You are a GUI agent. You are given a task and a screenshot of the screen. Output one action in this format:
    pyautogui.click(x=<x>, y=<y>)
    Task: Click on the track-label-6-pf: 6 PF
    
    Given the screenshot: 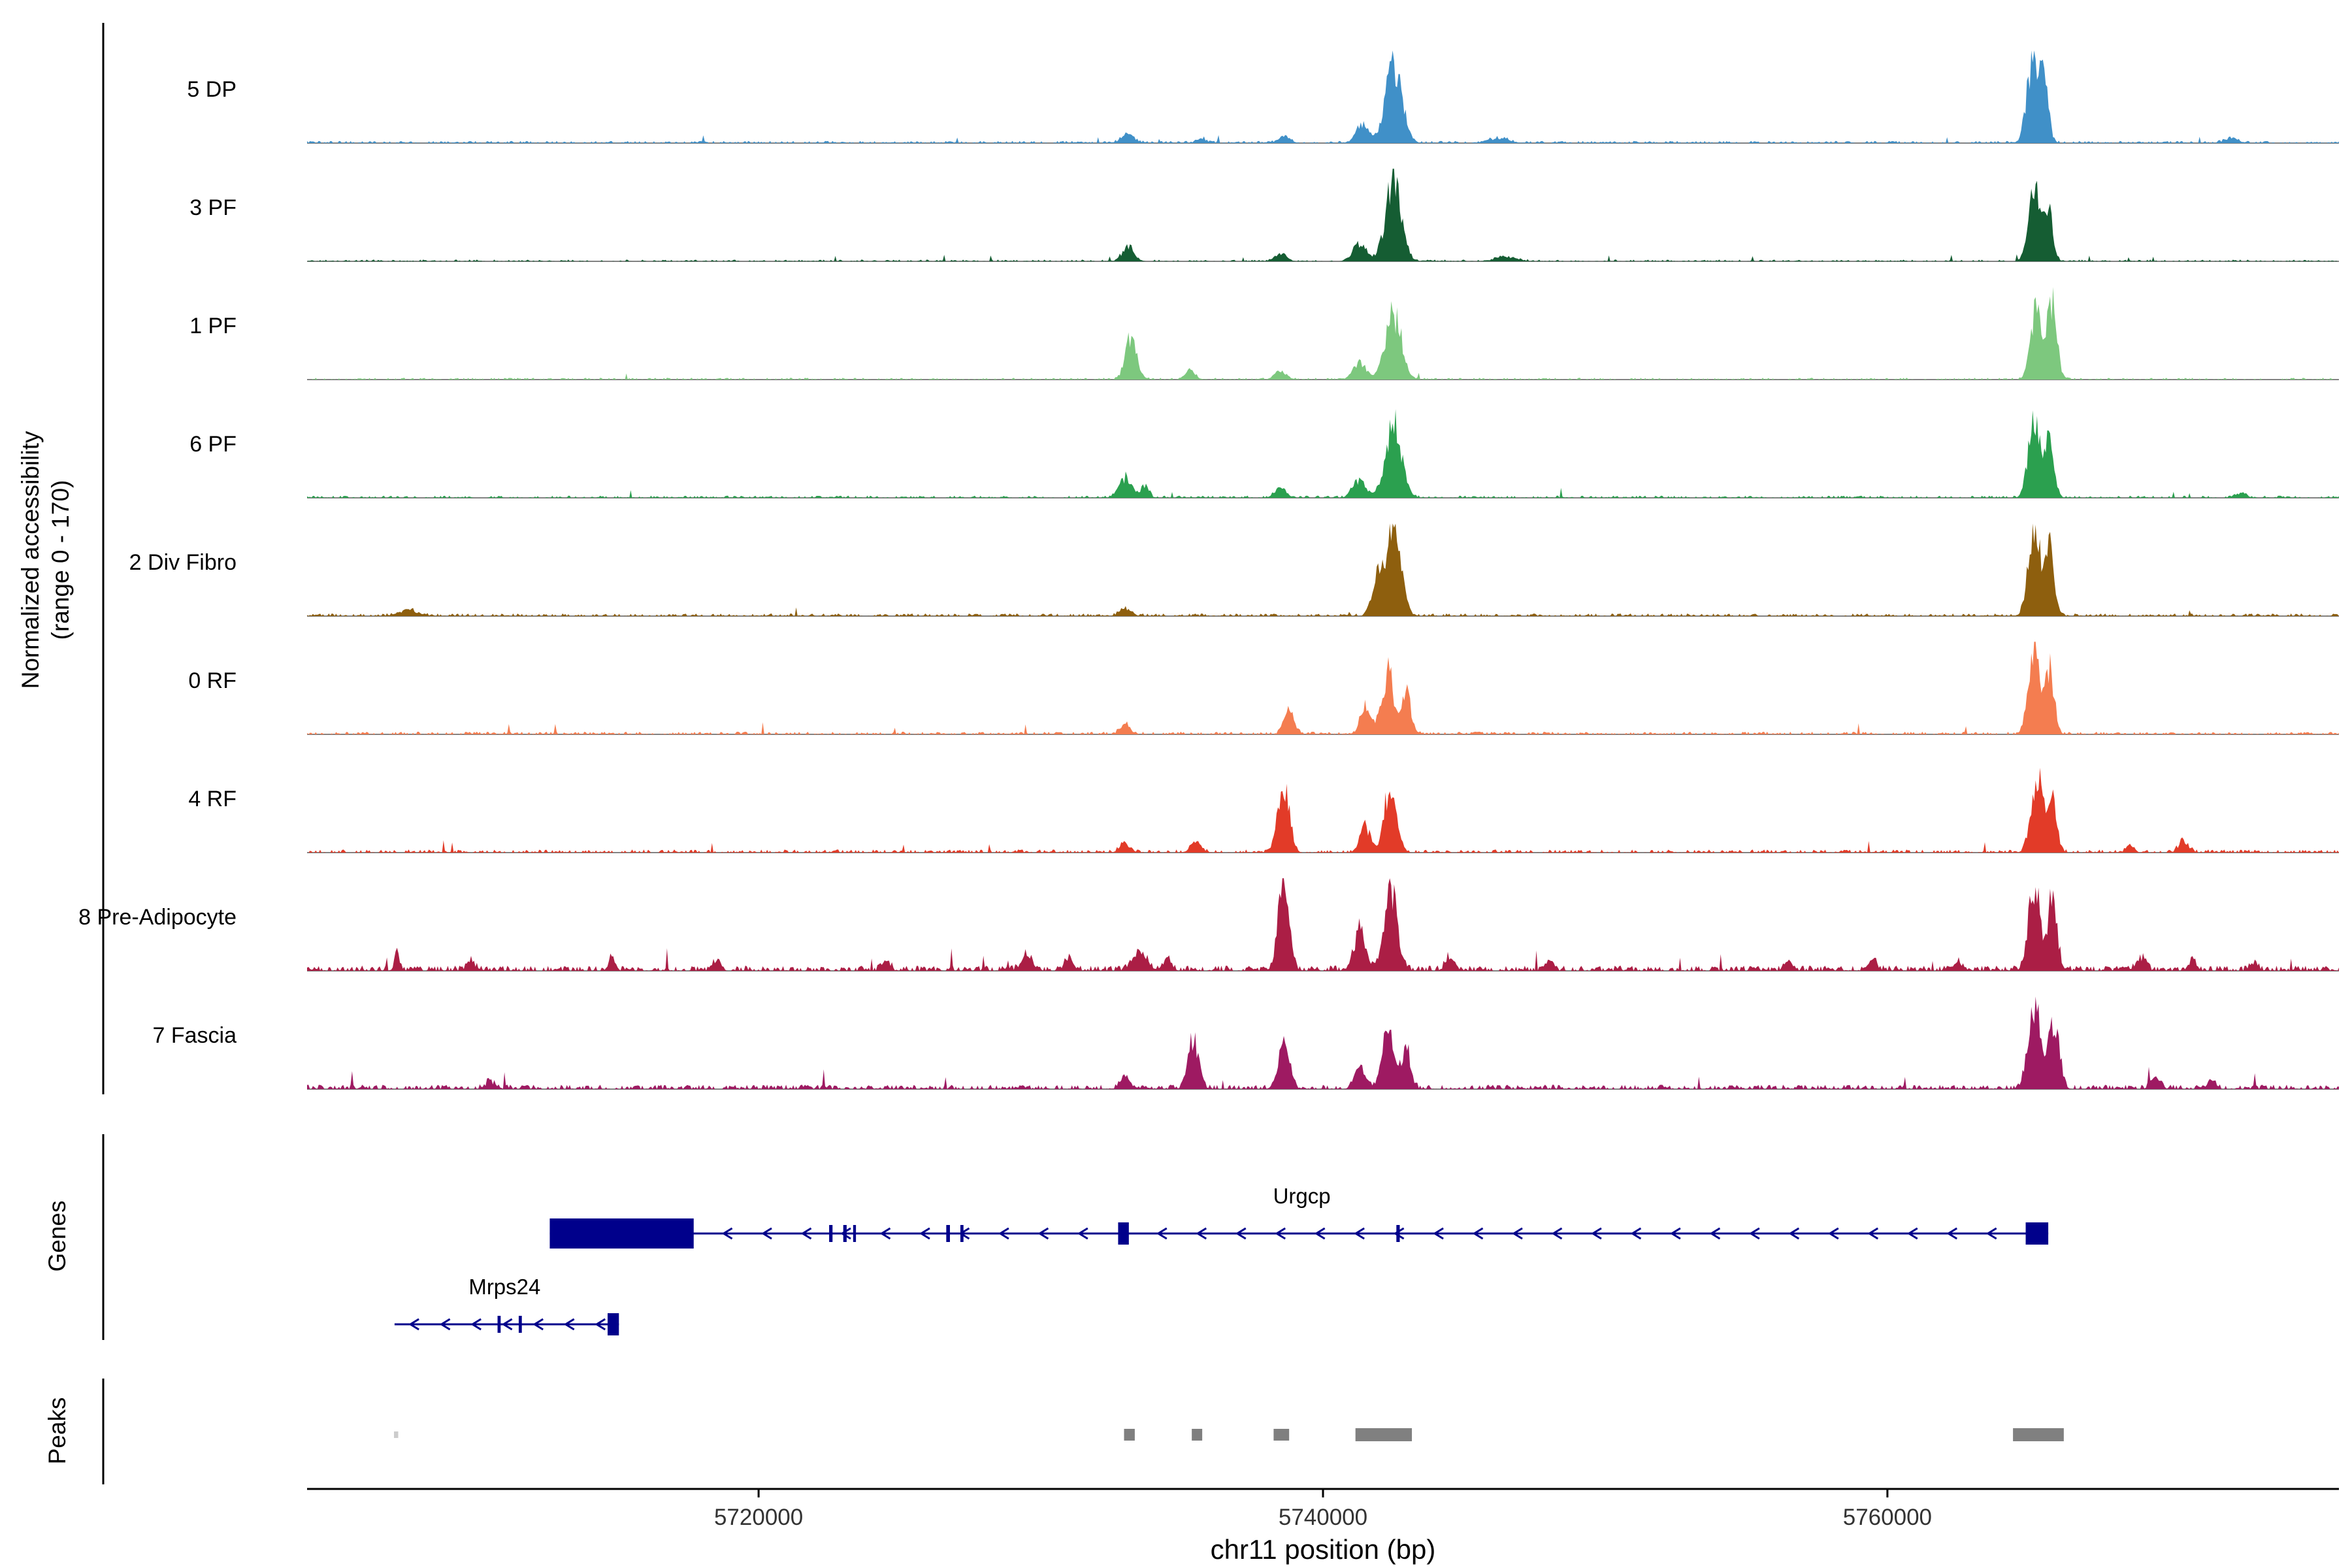 What is the action you would take?
    pyautogui.click(x=213, y=444)
    